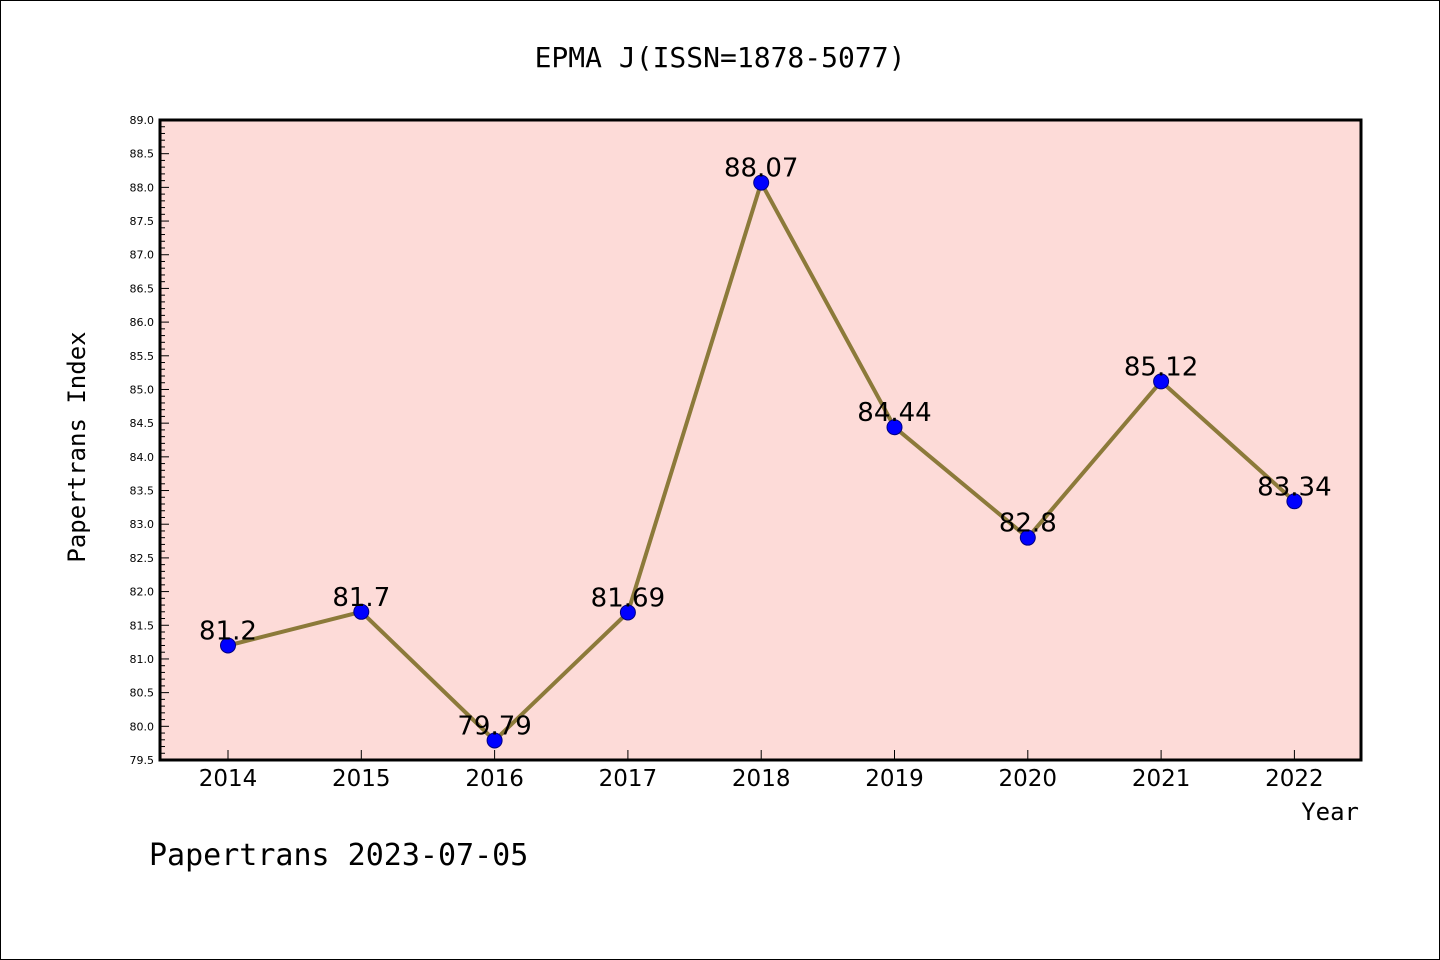 This screenshot has height=960, width=1440. Describe the element at coordinates (761, 779) in the screenshot. I see `x-tick-label: 2018` at that location.